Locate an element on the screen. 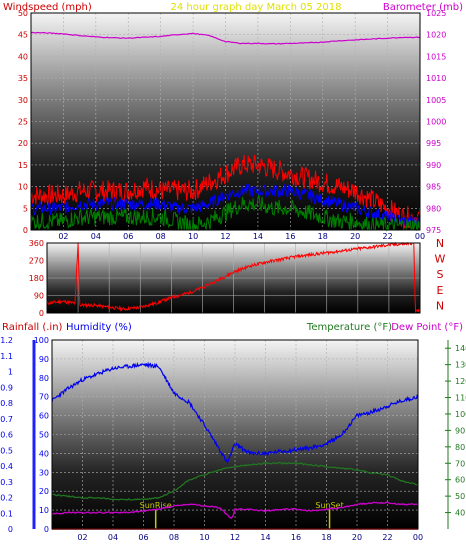 Image resolution: width=466 pixels, height=559 pixels. humidity-tick-label: 50 is located at coordinates (44, 435).